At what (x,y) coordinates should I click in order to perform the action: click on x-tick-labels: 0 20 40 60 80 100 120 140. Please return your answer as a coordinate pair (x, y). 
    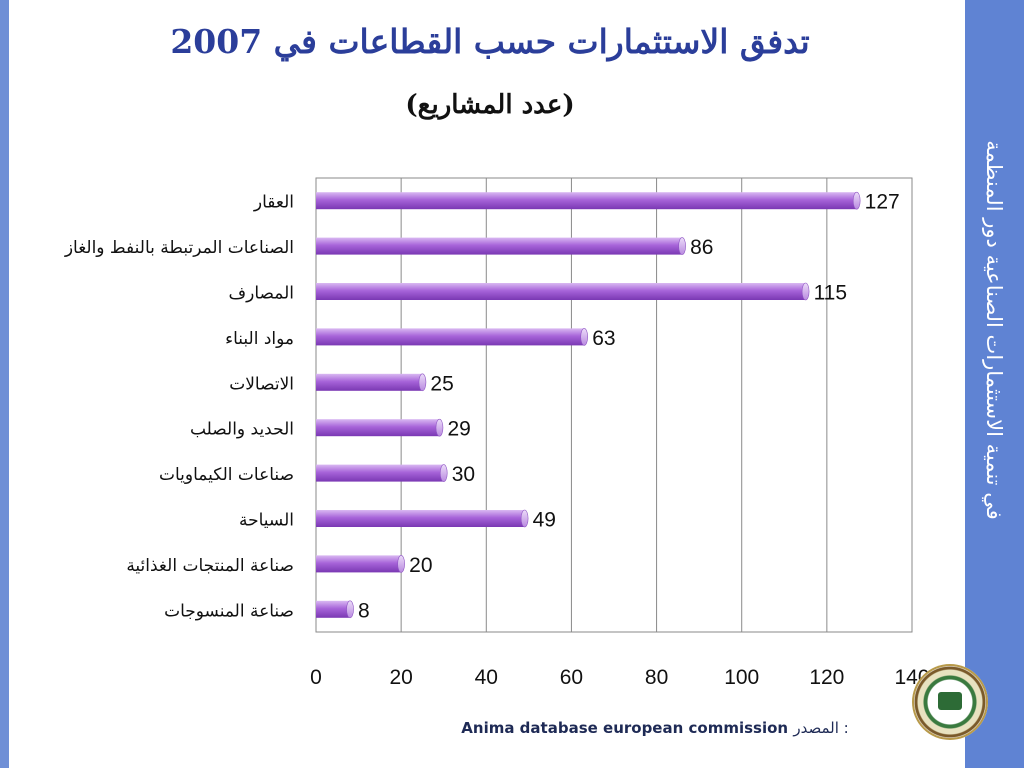
    Looking at the image, I should click on (619, 677).